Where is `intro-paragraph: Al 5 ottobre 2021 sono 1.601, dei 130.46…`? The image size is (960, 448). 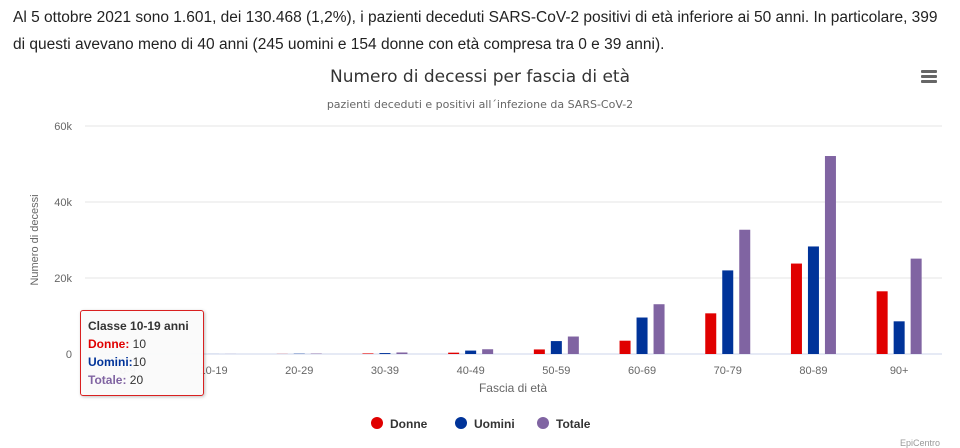
intro-paragraph: Al 5 ottobre 2021 sono 1.601, dei 130.46… is located at coordinates (480, 31).